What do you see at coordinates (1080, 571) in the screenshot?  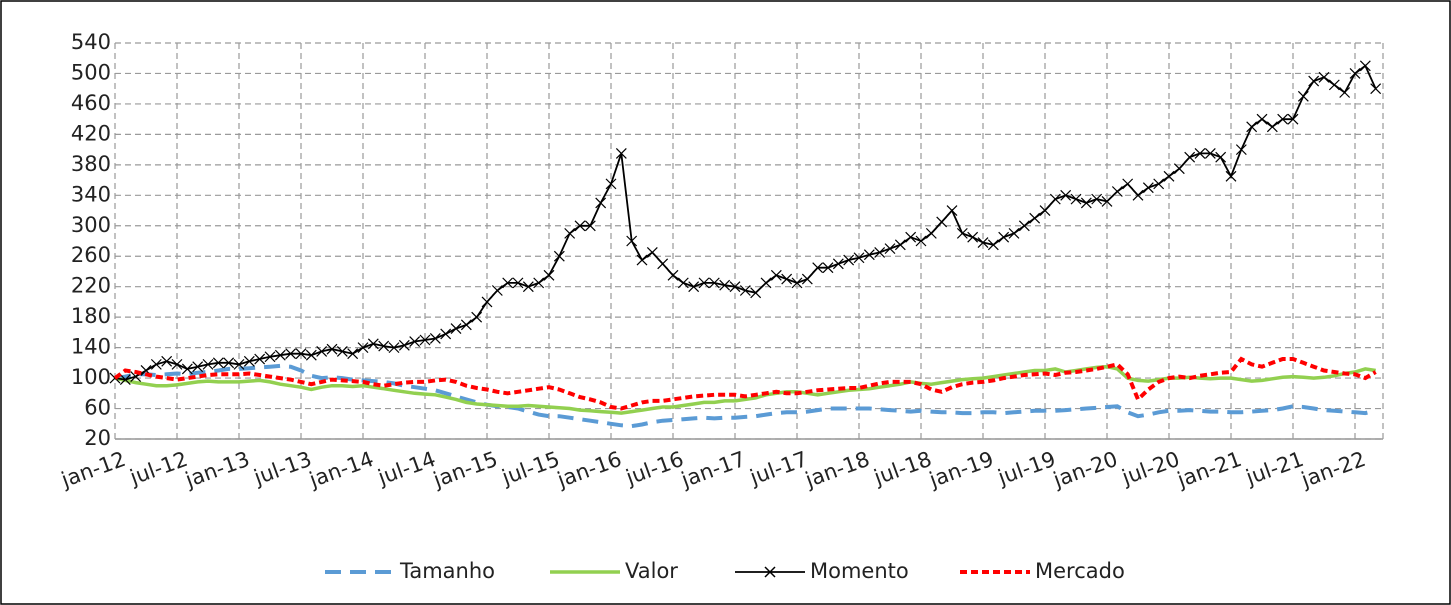 I see `legend-label: Mercado` at bounding box center [1080, 571].